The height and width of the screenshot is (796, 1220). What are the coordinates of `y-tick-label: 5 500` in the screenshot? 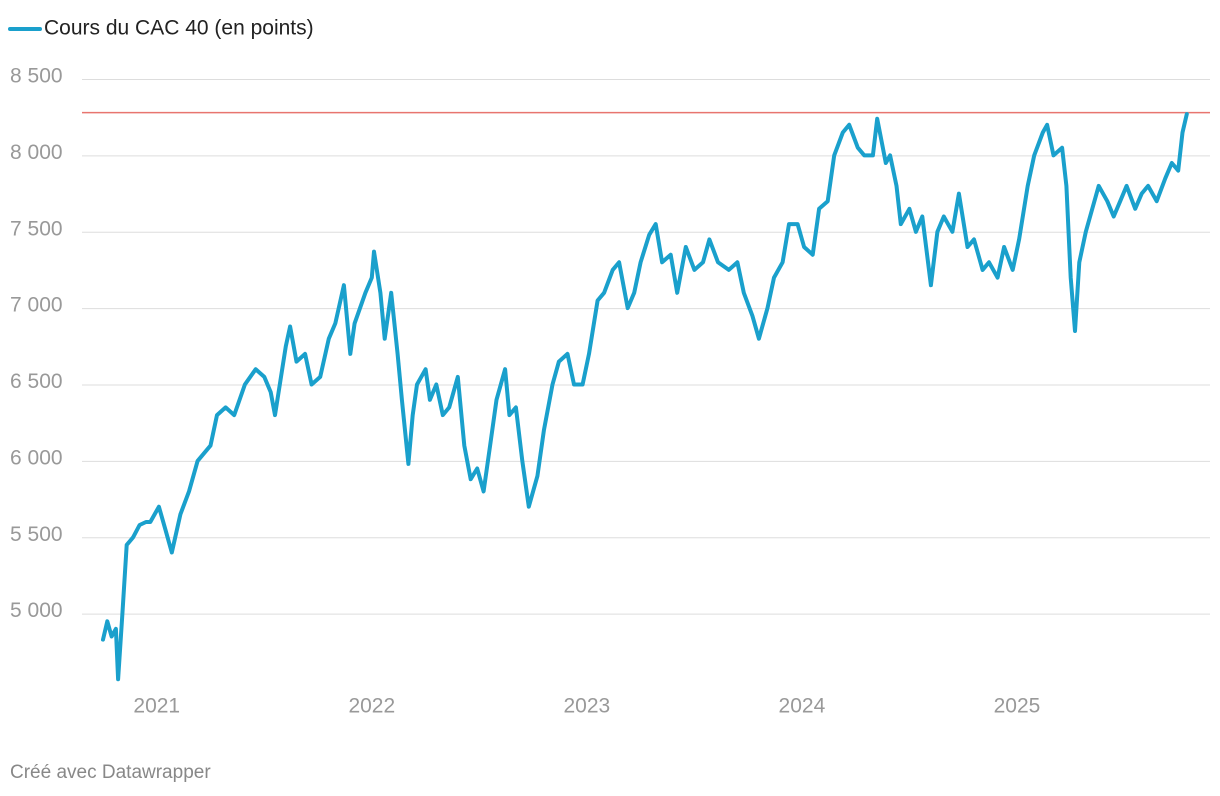 It's located at (36, 534).